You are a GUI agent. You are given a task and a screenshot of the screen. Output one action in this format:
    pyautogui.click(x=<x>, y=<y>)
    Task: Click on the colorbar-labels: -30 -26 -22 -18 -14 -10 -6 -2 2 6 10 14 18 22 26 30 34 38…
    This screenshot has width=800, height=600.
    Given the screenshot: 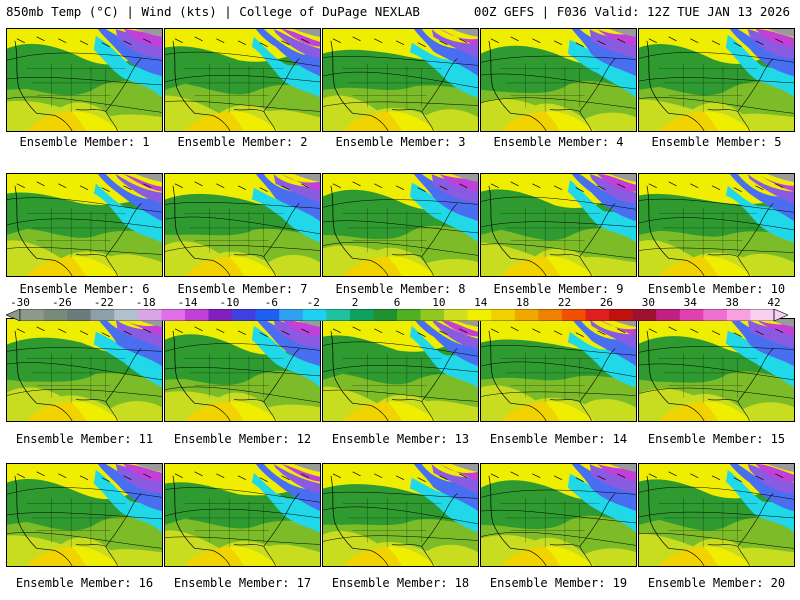 What is the action you would take?
    pyautogui.click(x=397, y=302)
    